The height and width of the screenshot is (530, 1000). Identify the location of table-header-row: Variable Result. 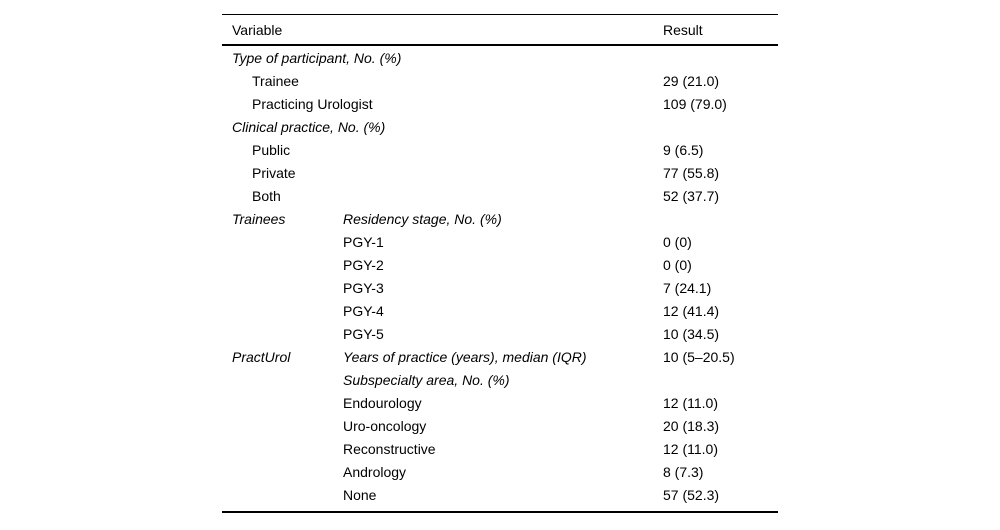
(500, 30).